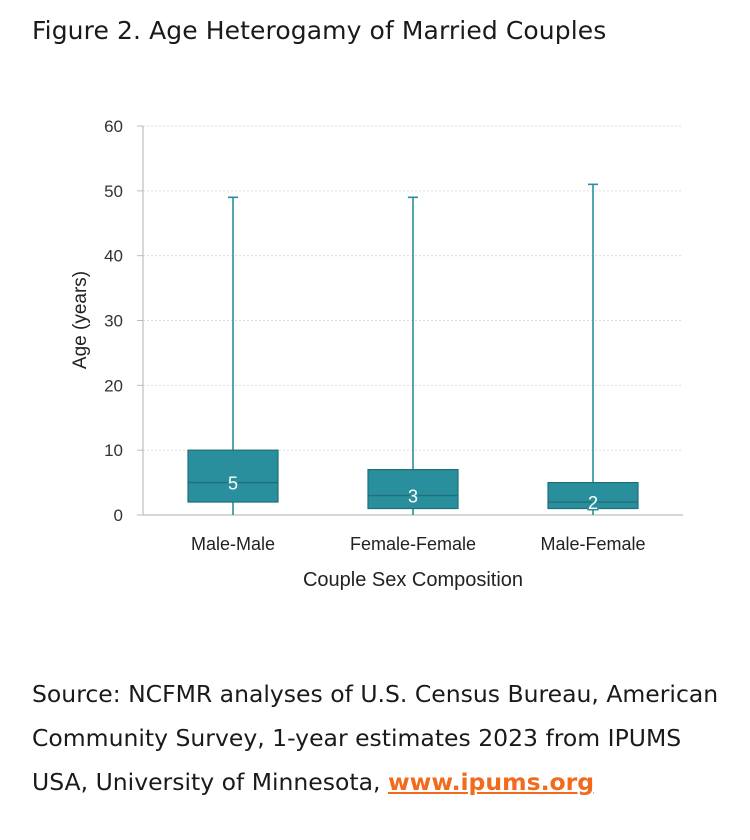 This screenshot has width=750, height=840. I want to click on ipums-link: www.ipums.org, so click(491, 782).